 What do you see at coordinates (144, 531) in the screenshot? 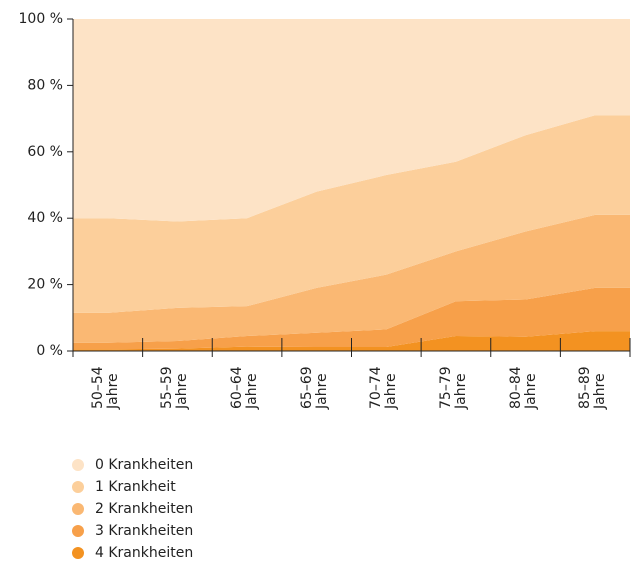
I see `legend-label: 3 Krankheiten` at bounding box center [144, 531].